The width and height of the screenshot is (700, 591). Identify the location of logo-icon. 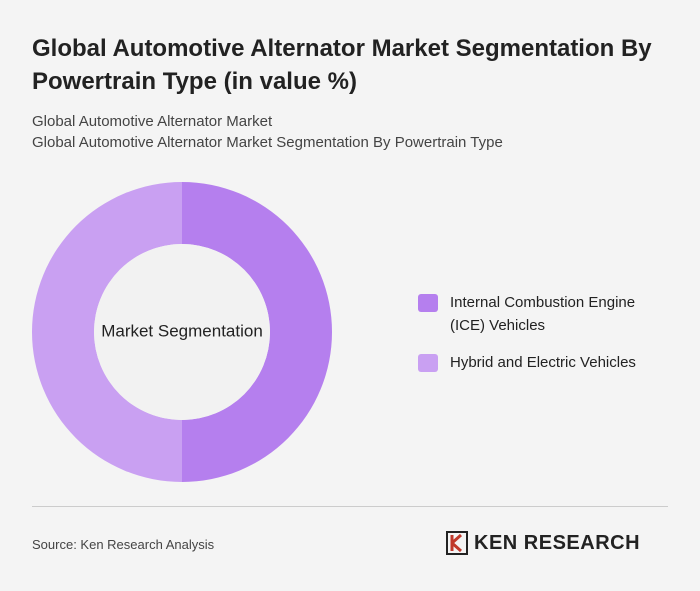
(457, 543).